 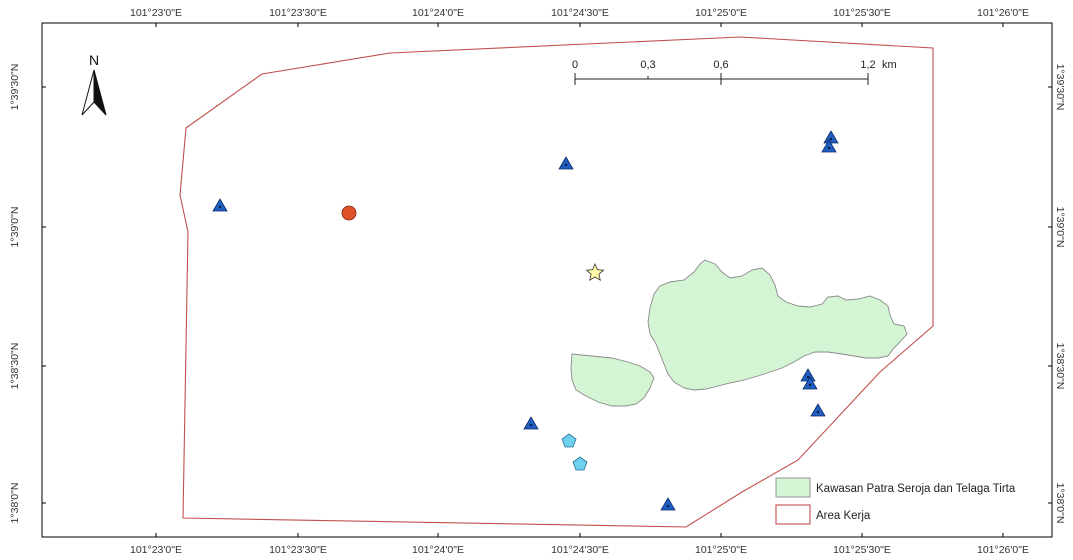 What do you see at coordinates (156, 550) in the screenshot?
I see `bottom-tick-label: 101°23'0"E` at bounding box center [156, 550].